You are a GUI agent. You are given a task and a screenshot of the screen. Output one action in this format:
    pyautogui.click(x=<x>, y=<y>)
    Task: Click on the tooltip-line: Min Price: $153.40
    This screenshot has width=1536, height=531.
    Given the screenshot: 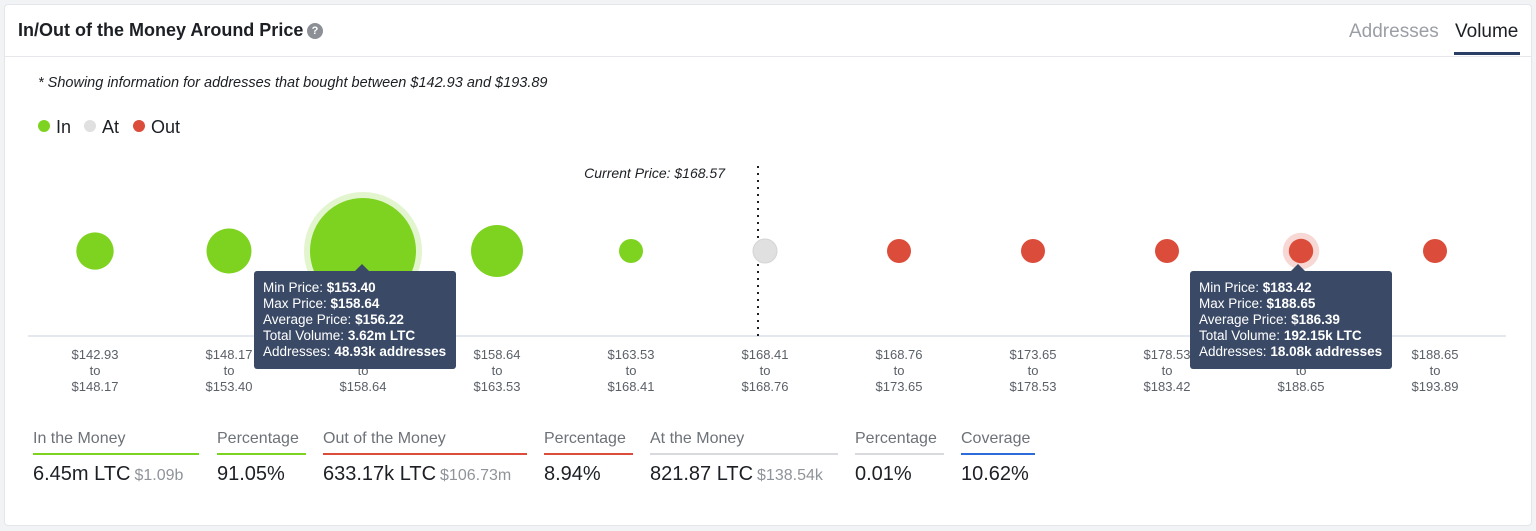 What is the action you would take?
    pyautogui.click(x=319, y=287)
    